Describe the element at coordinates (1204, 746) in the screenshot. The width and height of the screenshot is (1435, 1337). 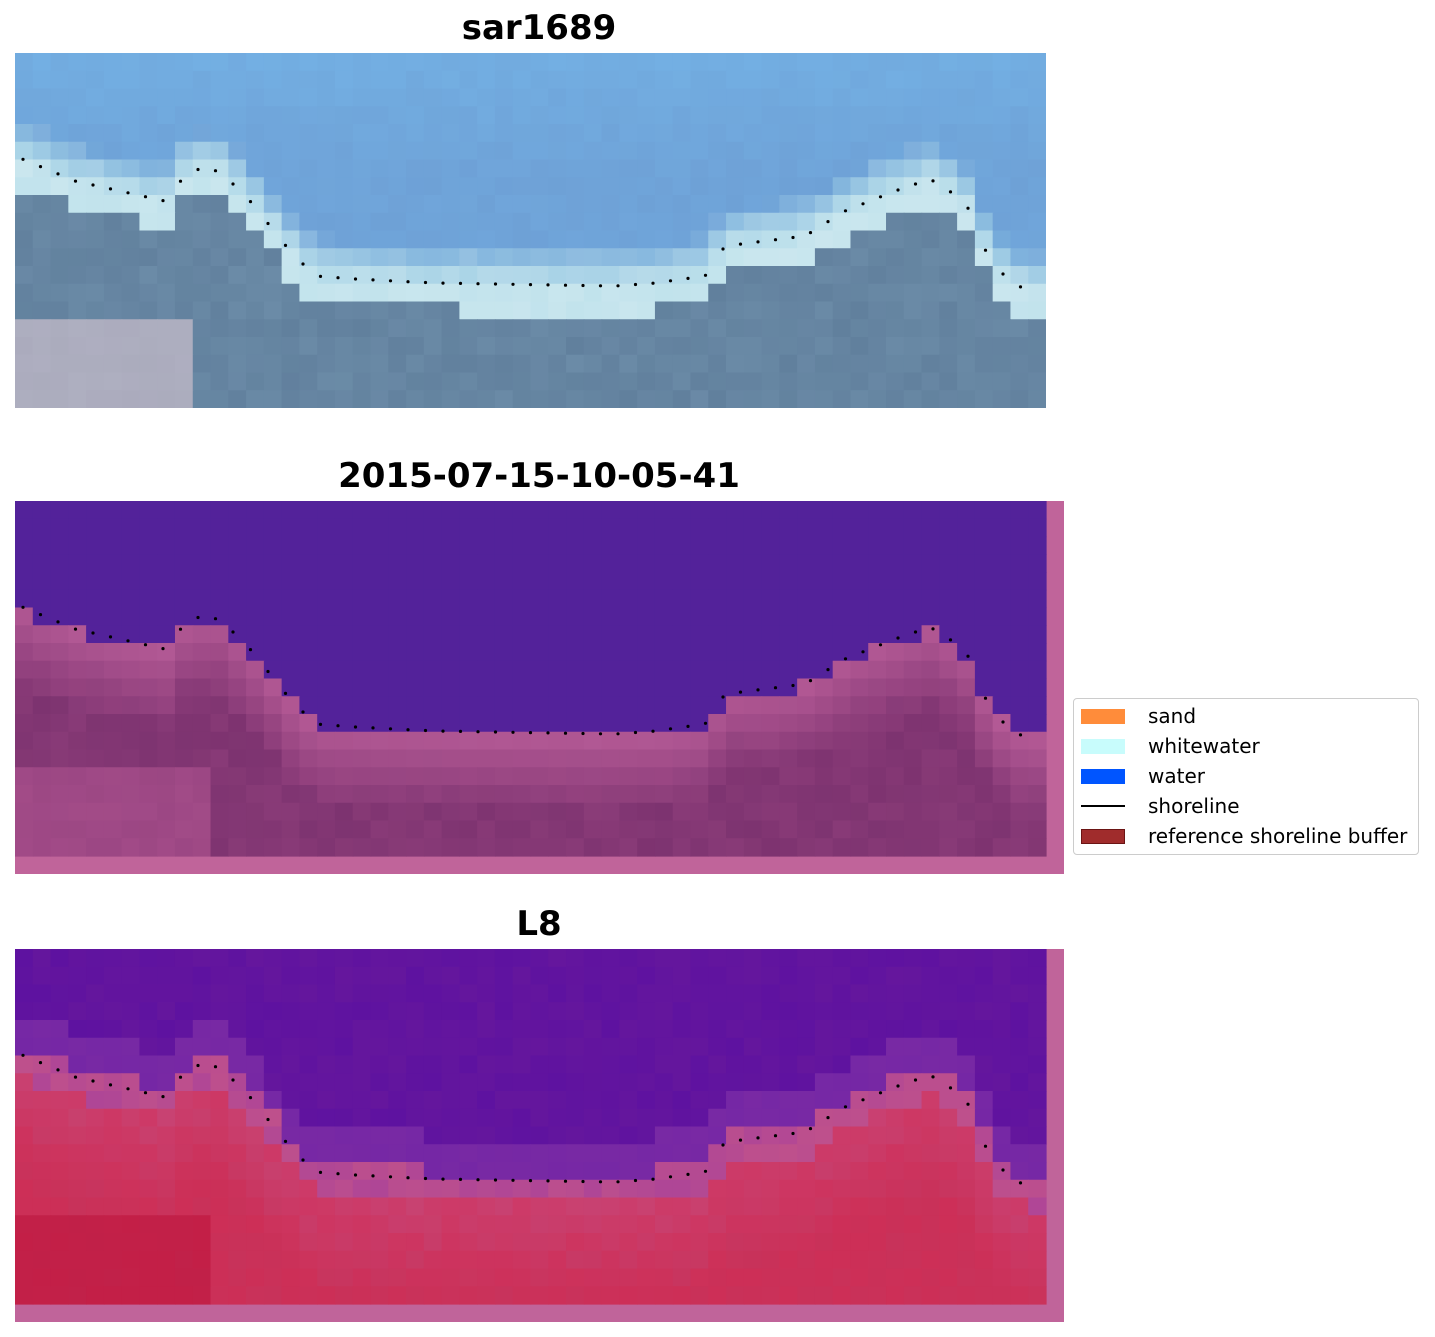
I see `legend-label-whitewater: whitewater` at that location.